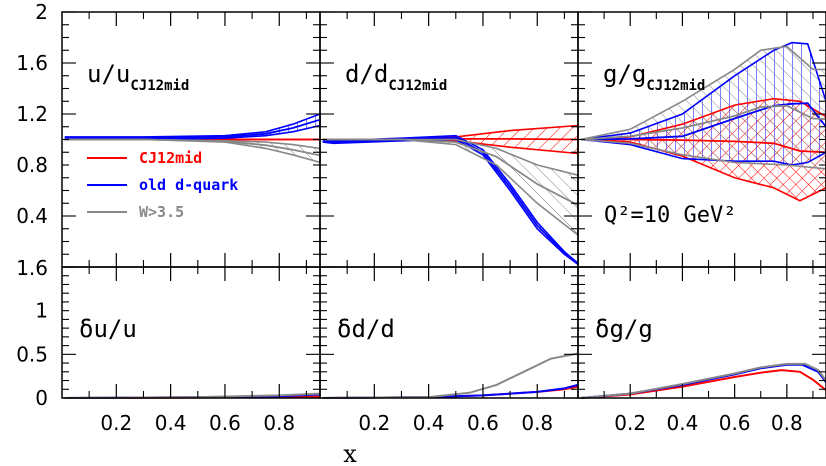 The width and height of the screenshot is (826, 466). What do you see at coordinates (624, 329) in the screenshot?
I see `uncertainty-title-3: δg/g` at bounding box center [624, 329].